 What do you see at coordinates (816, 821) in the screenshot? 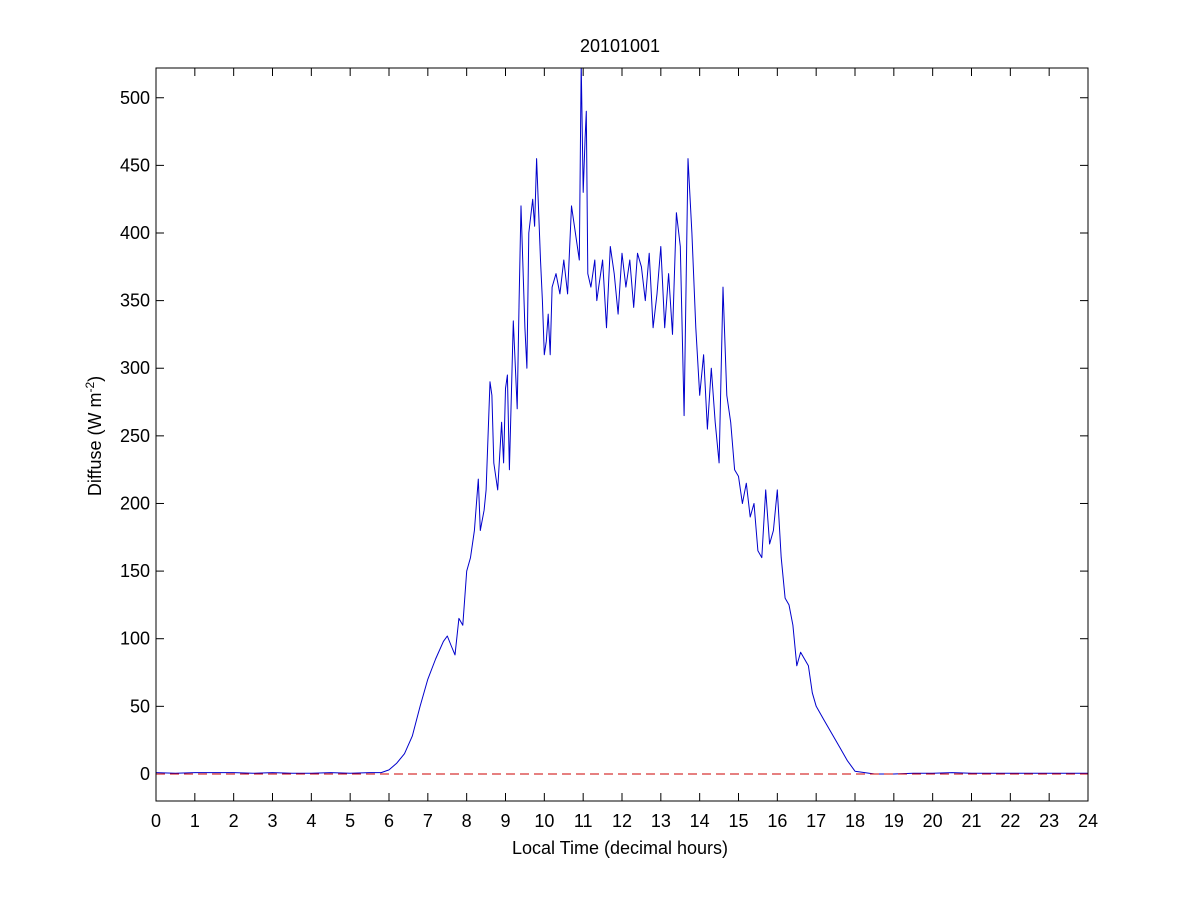
I see `x-tick-label: 17` at bounding box center [816, 821].